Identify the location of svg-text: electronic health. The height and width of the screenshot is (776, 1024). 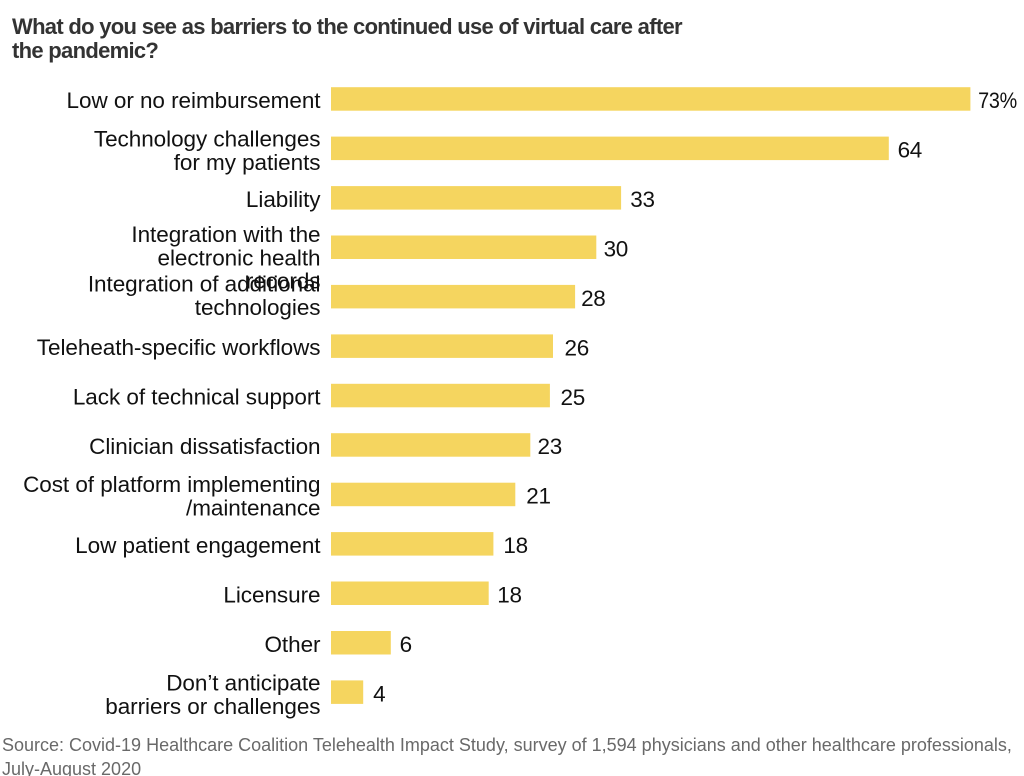
(238, 257).